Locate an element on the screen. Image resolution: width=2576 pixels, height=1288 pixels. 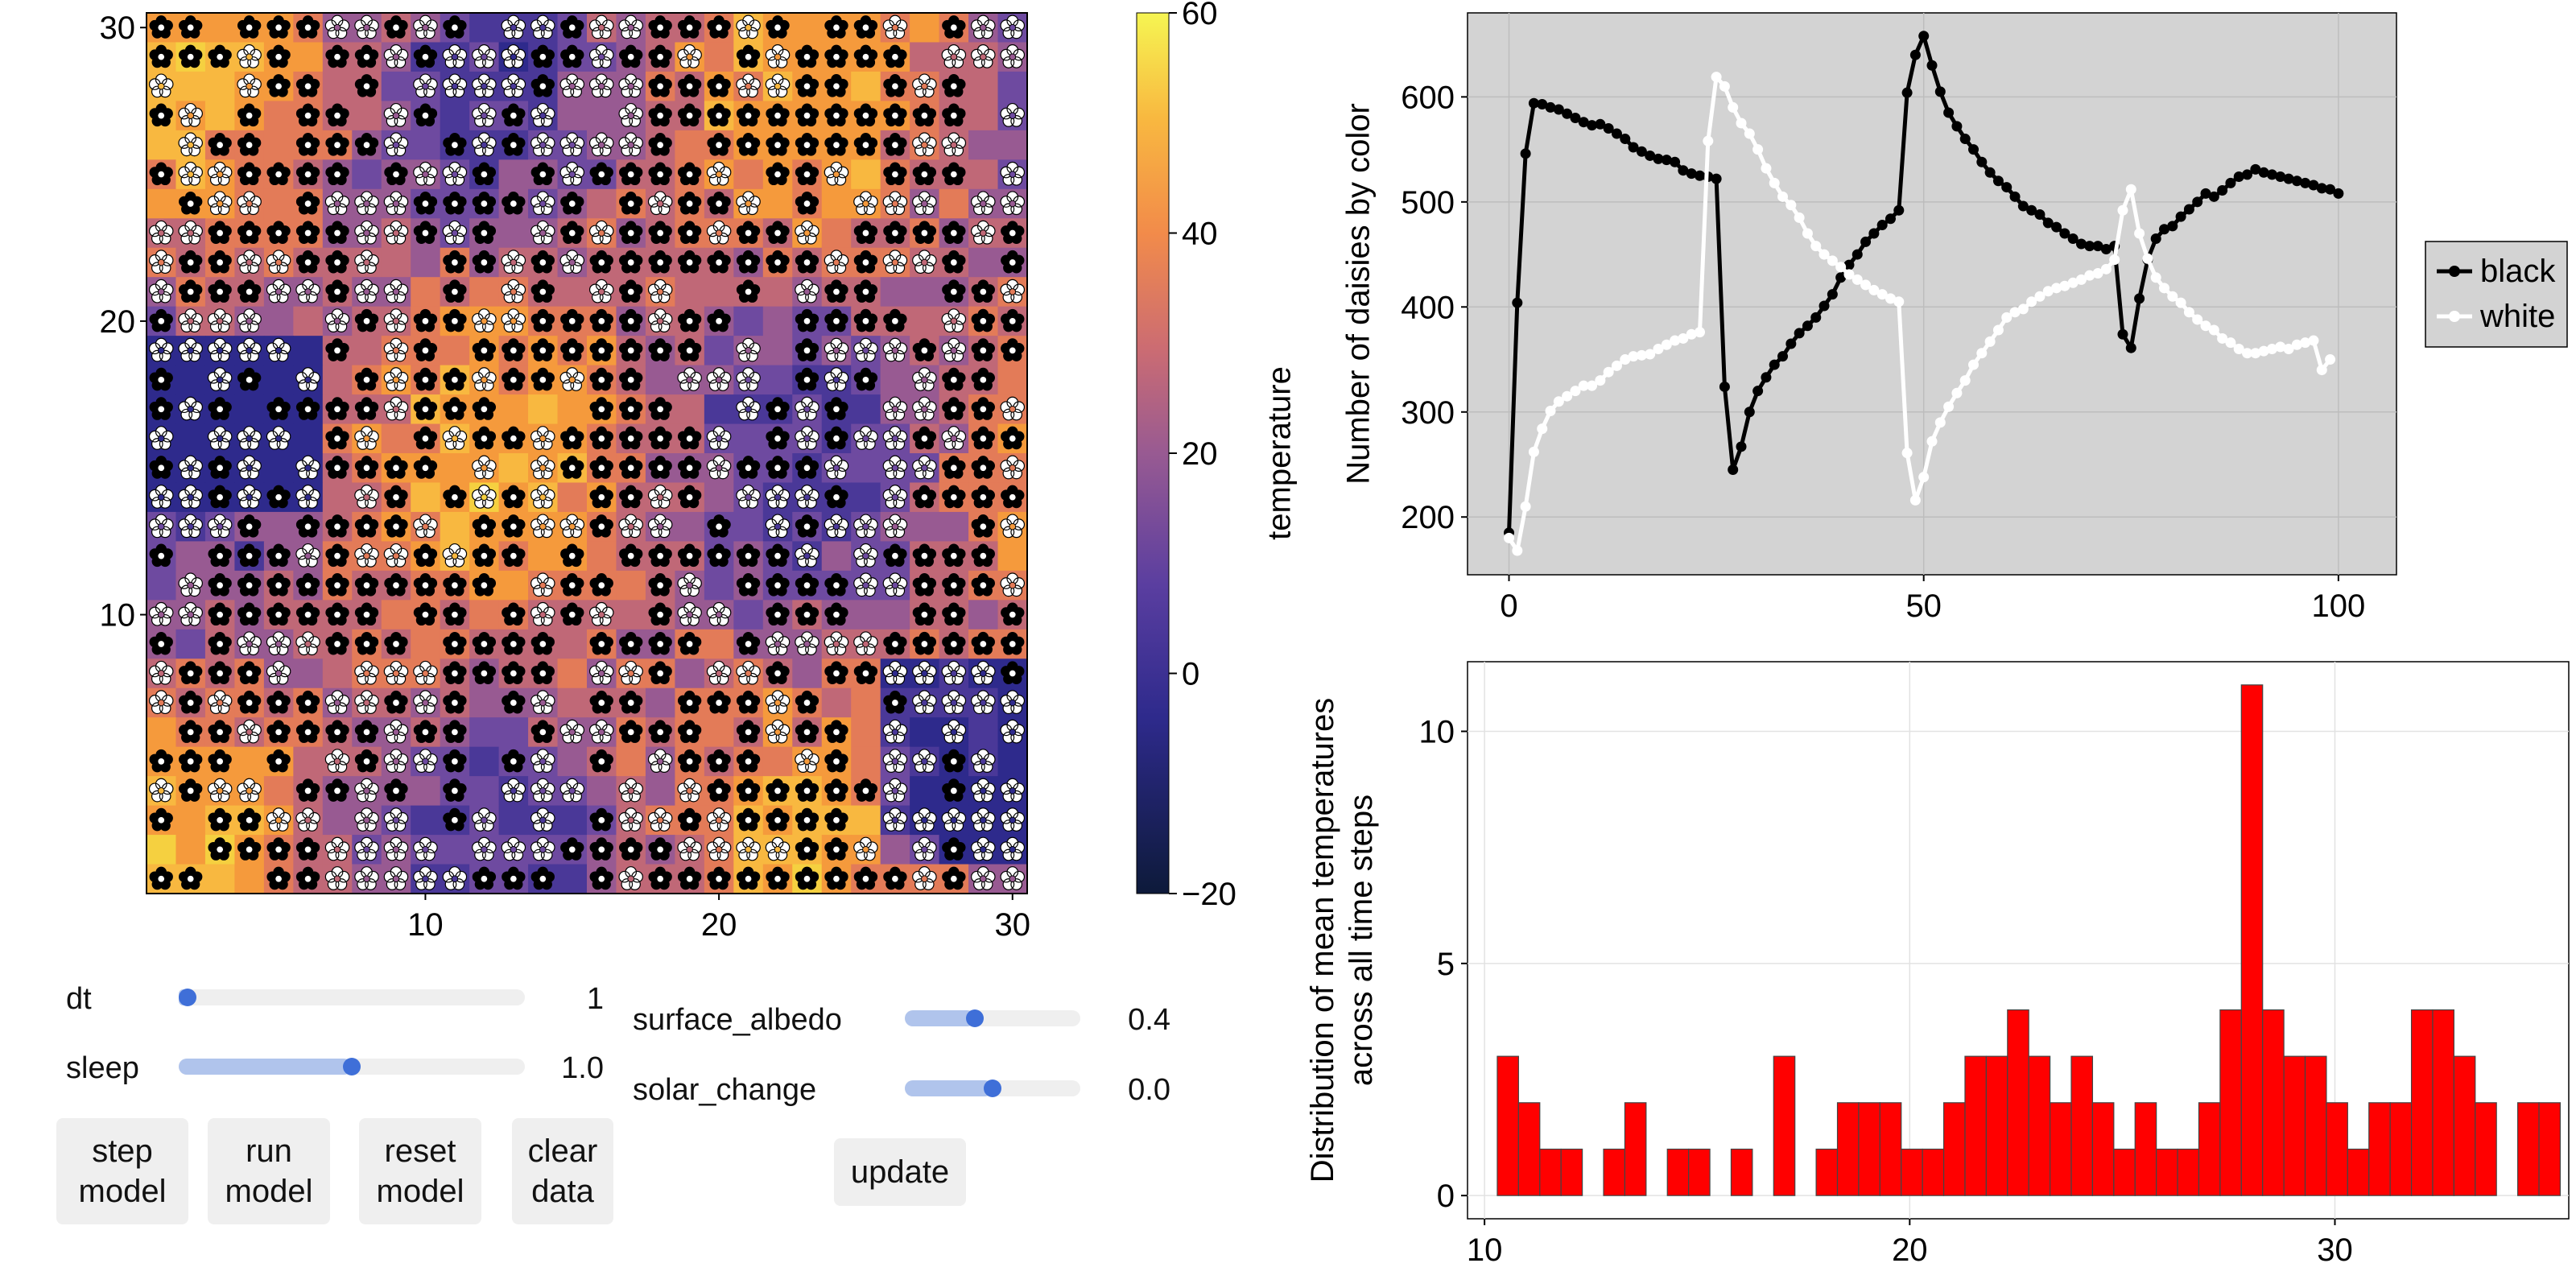
step-model-button: step model is located at coordinates (122, 1171).